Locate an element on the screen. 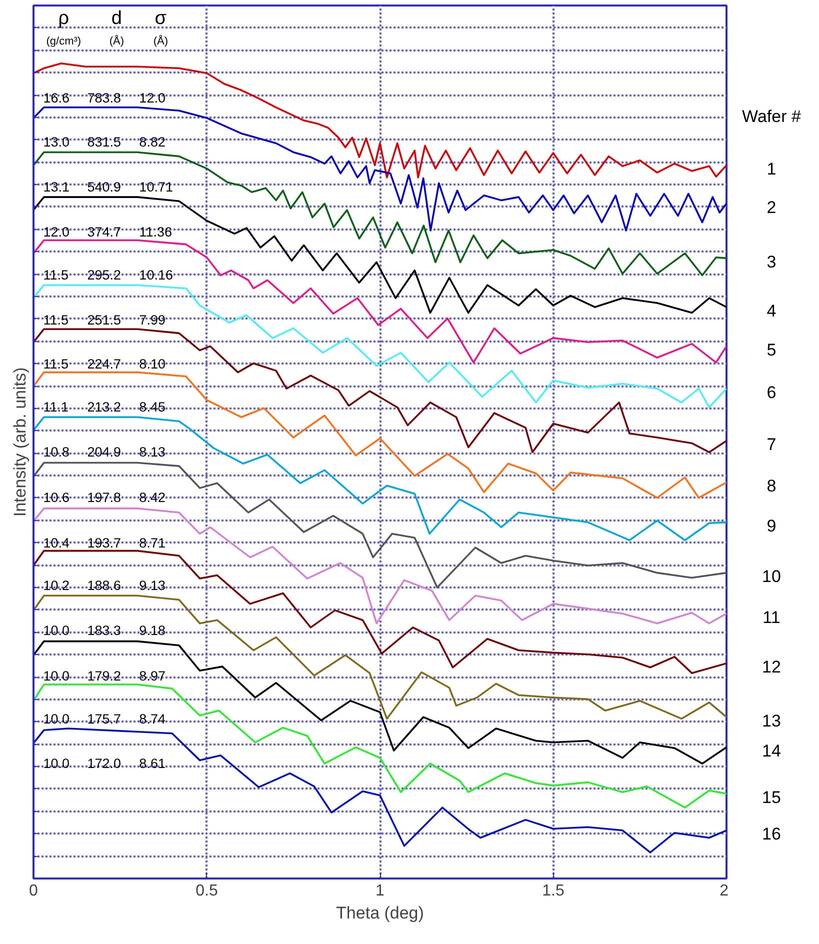 The width and height of the screenshot is (819, 944). text: 11 is located at coordinates (771, 617).